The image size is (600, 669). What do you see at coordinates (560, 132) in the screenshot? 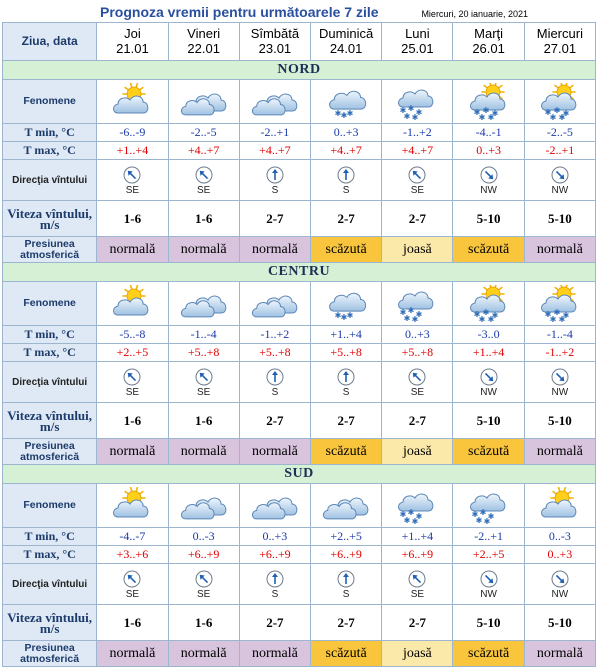
I see `tmin-value: -2..-5` at bounding box center [560, 132].